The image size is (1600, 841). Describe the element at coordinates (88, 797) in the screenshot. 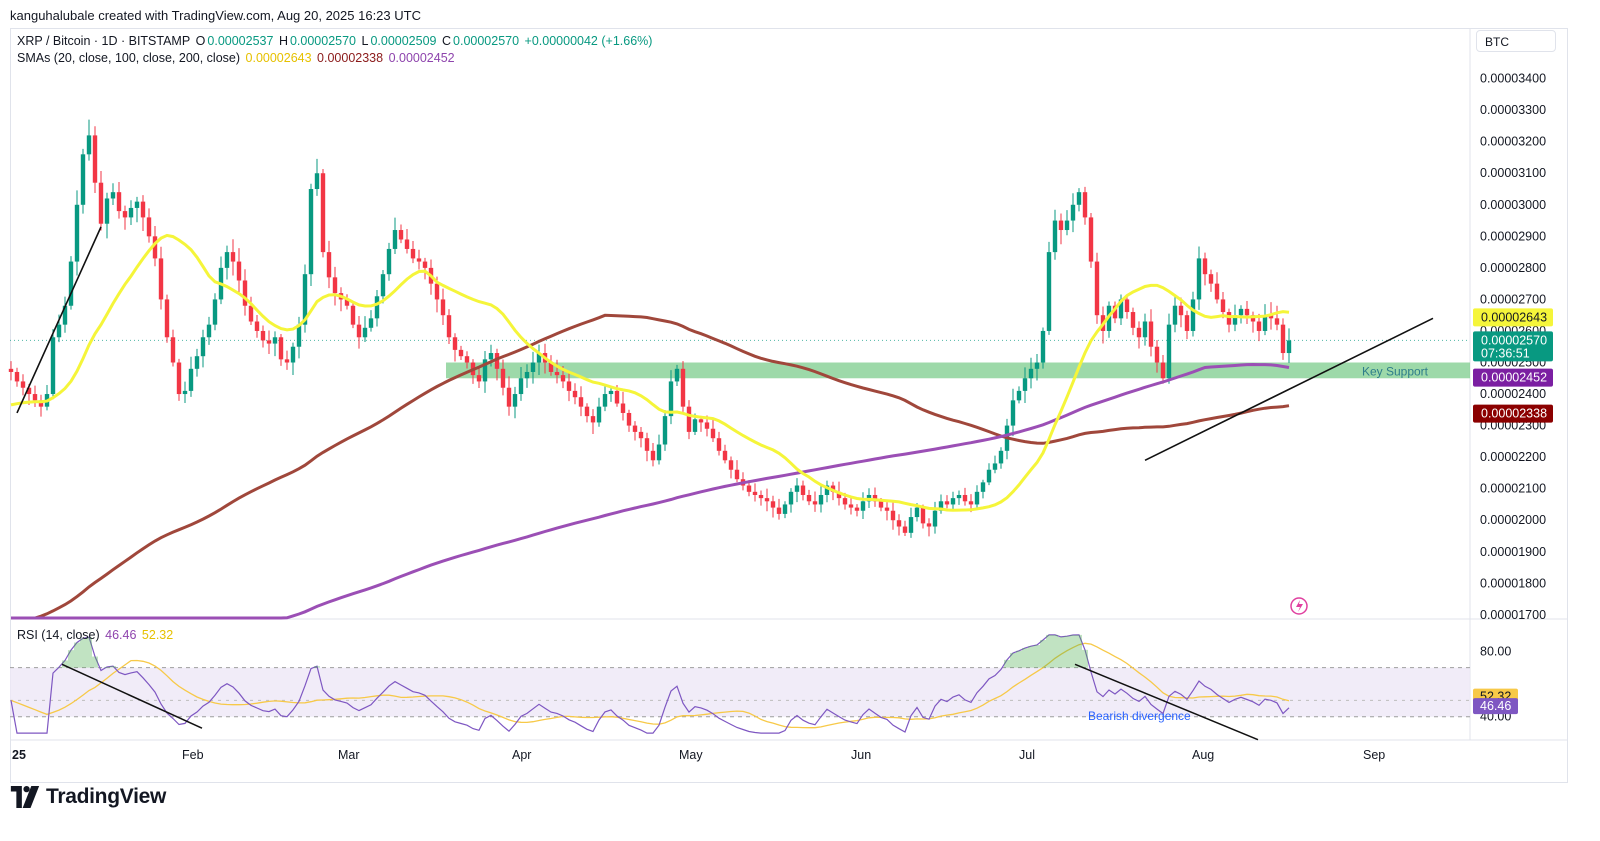

I see `tradingview-brand: TradingView` at that location.